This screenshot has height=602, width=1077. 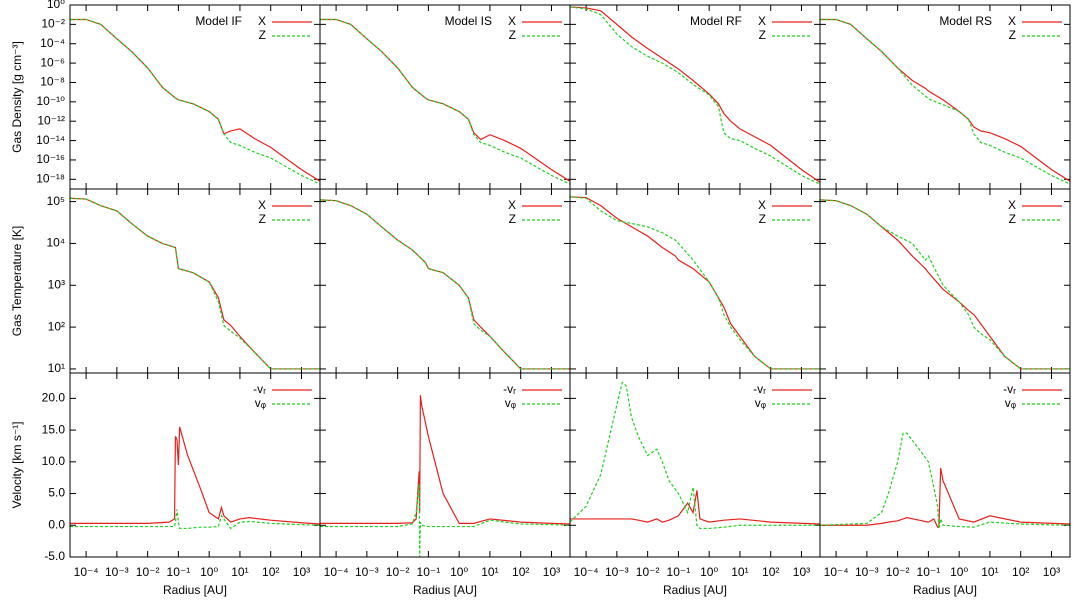 I want to click on y-tick-label: 20.0, so click(x=54, y=398).